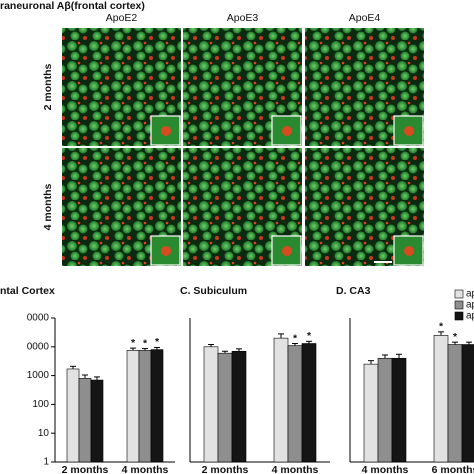  I want to click on inset, so click(408, 130).